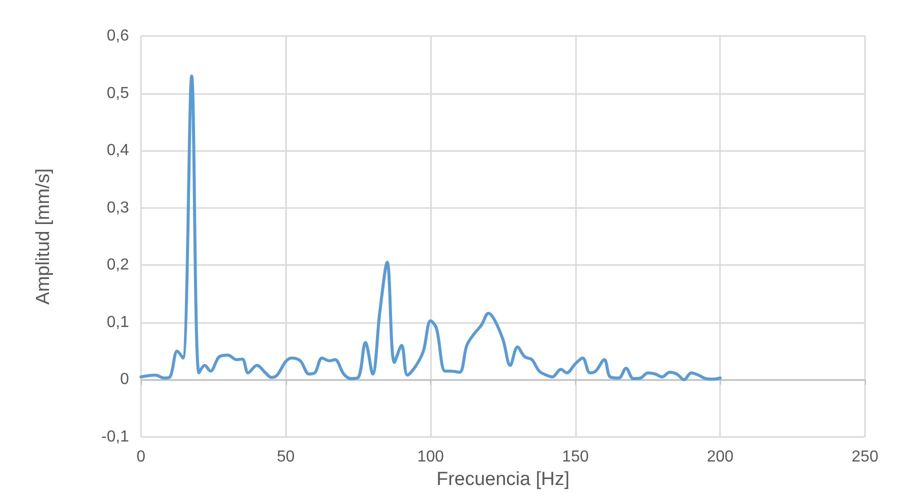  Describe the element at coordinates (118, 36) in the screenshot. I see `y-tick-label: 0,6` at that location.